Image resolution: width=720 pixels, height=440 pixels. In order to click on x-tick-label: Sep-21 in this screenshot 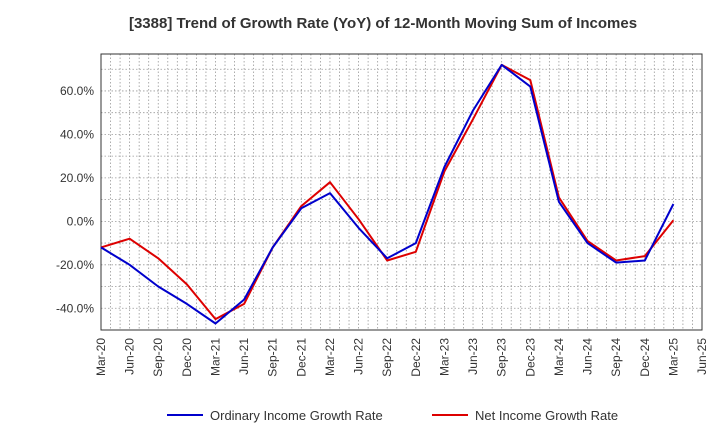, I will do `click(273, 357)`.